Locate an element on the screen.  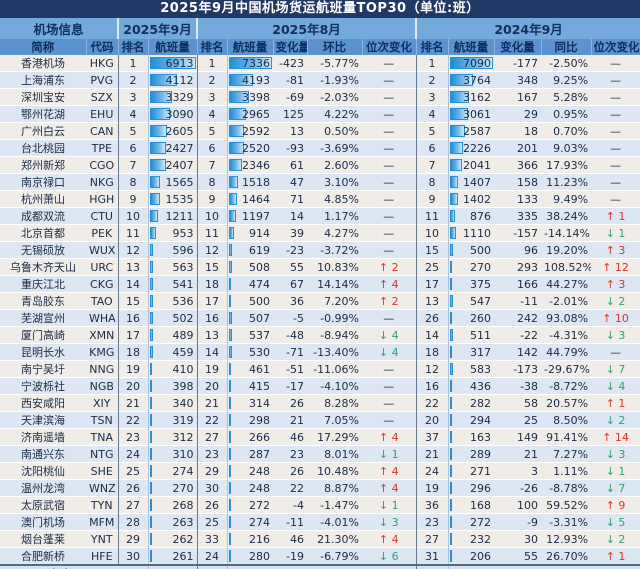
rank-2024-09: 14 is located at coordinates (432, 335).